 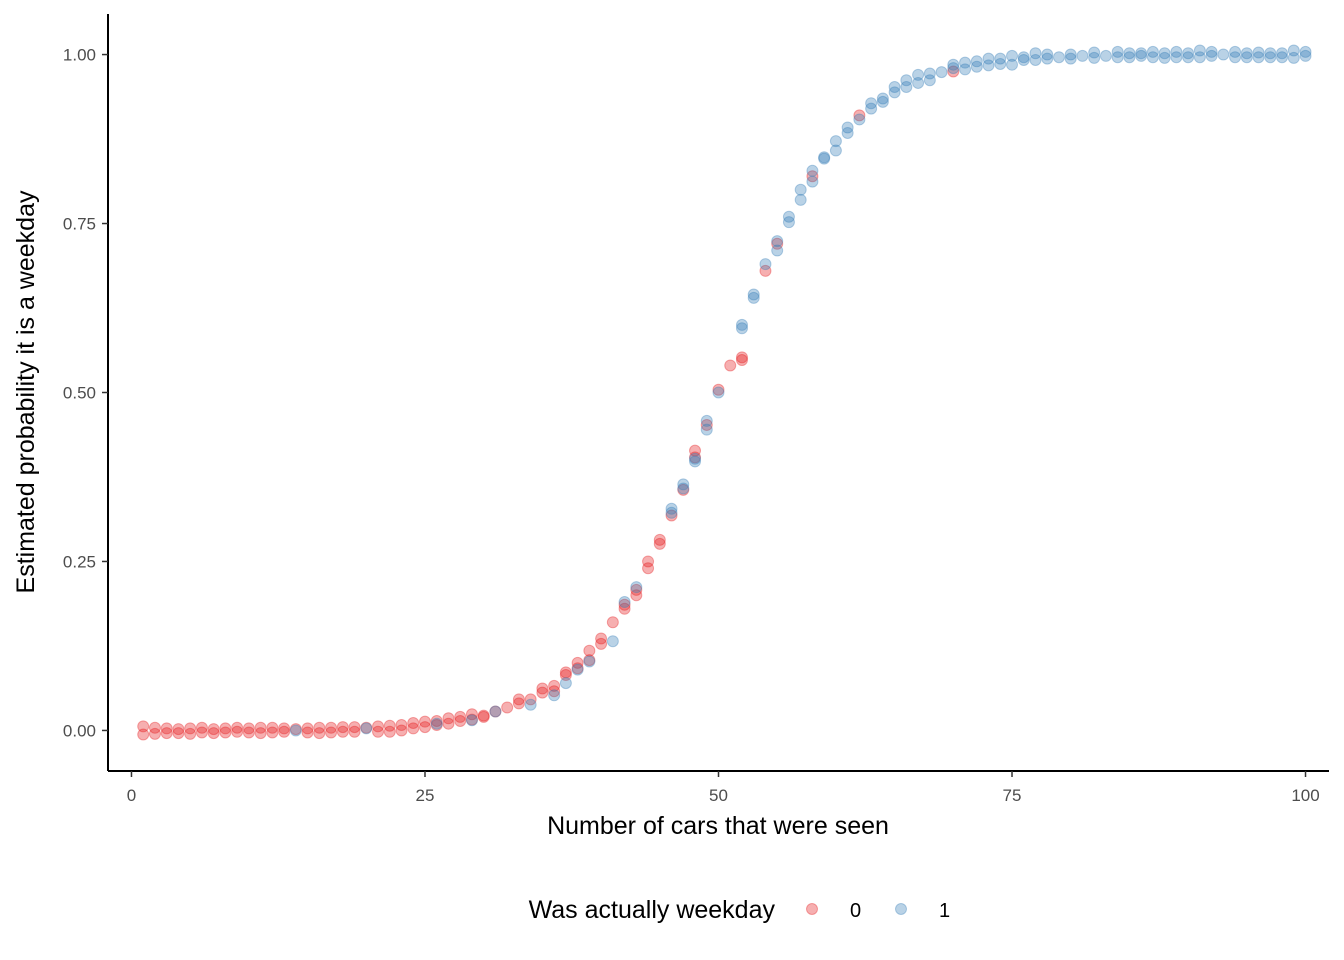 I want to click on y-tick-label: 0.00, so click(x=79, y=730).